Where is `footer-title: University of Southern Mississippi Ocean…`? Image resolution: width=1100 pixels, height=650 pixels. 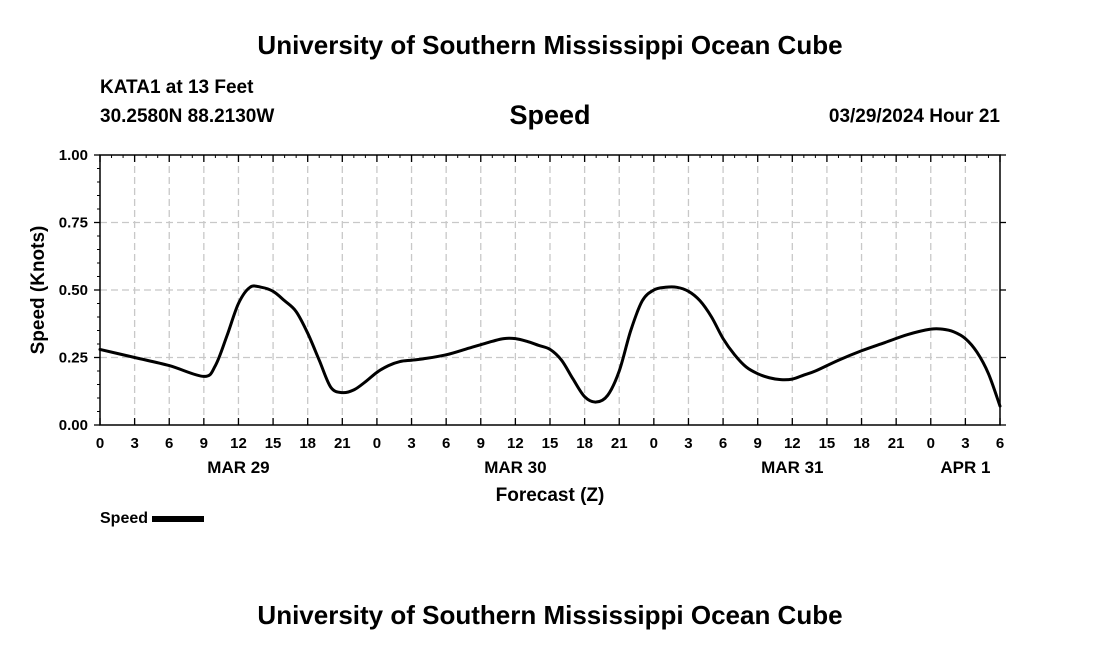
footer-title: University of Southern Mississippi Ocean… is located at coordinates (550, 615).